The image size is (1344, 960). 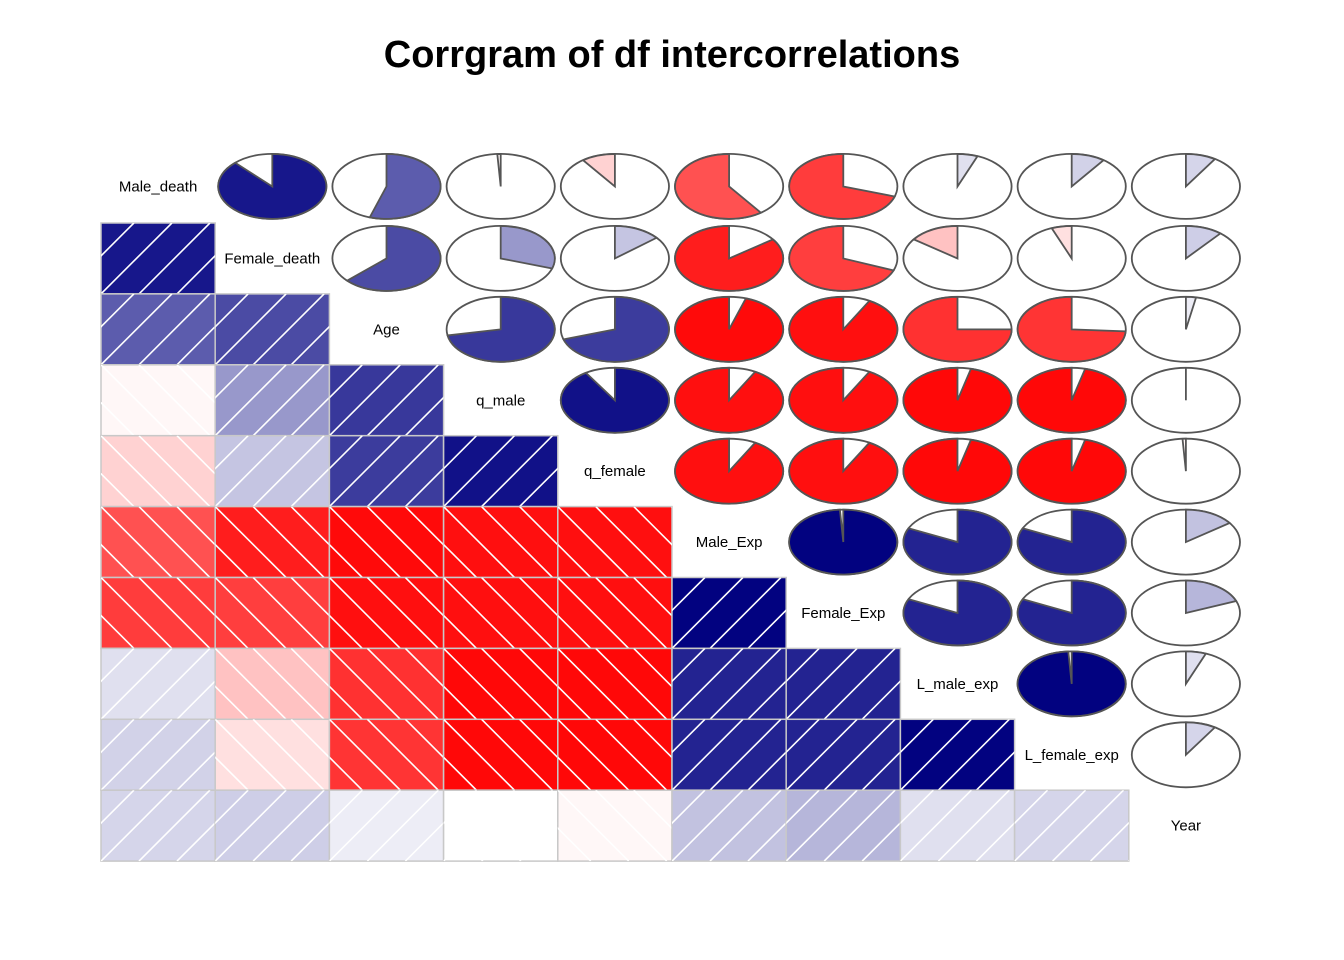 I want to click on variable-label: Male_death, so click(x=158, y=186).